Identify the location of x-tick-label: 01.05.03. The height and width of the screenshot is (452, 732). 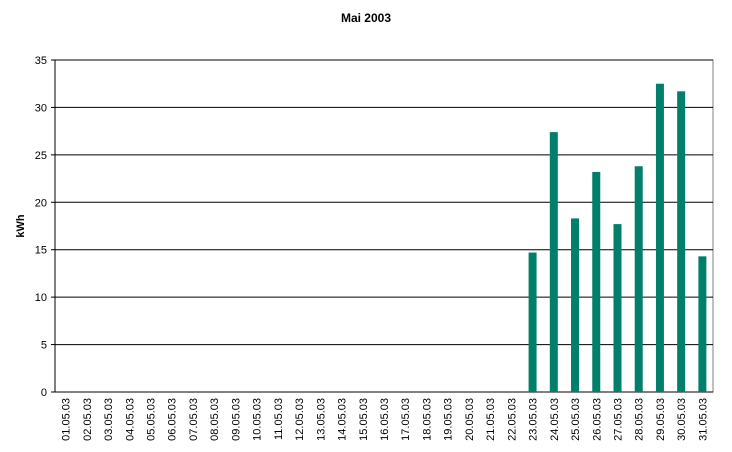
(67, 419).